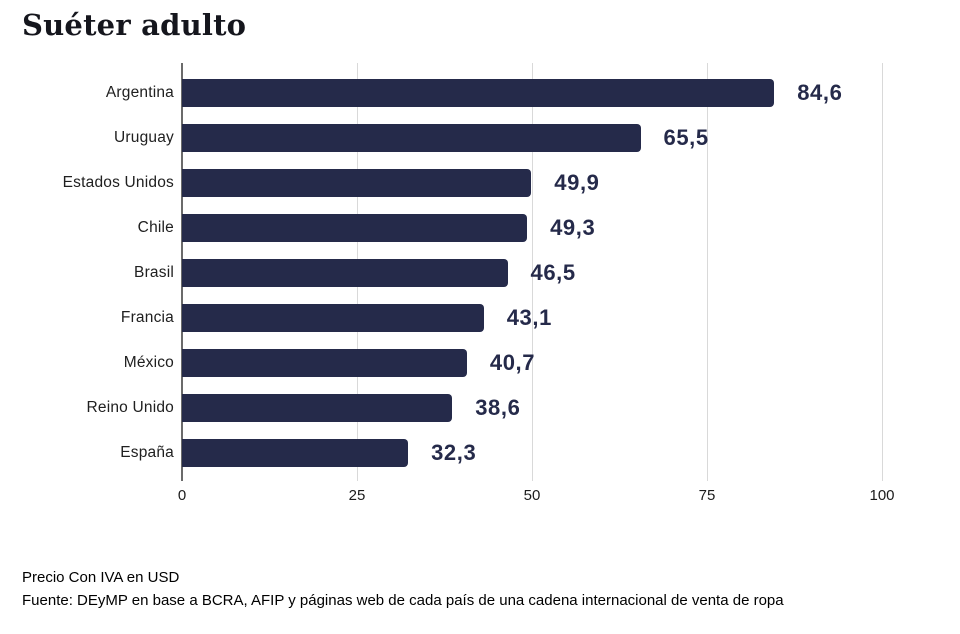 This screenshot has height=634, width=960. What do you see at coordinates (155, 227) in the screenshot?
I see `category-label: Chile` at bounding box center [155, 227].